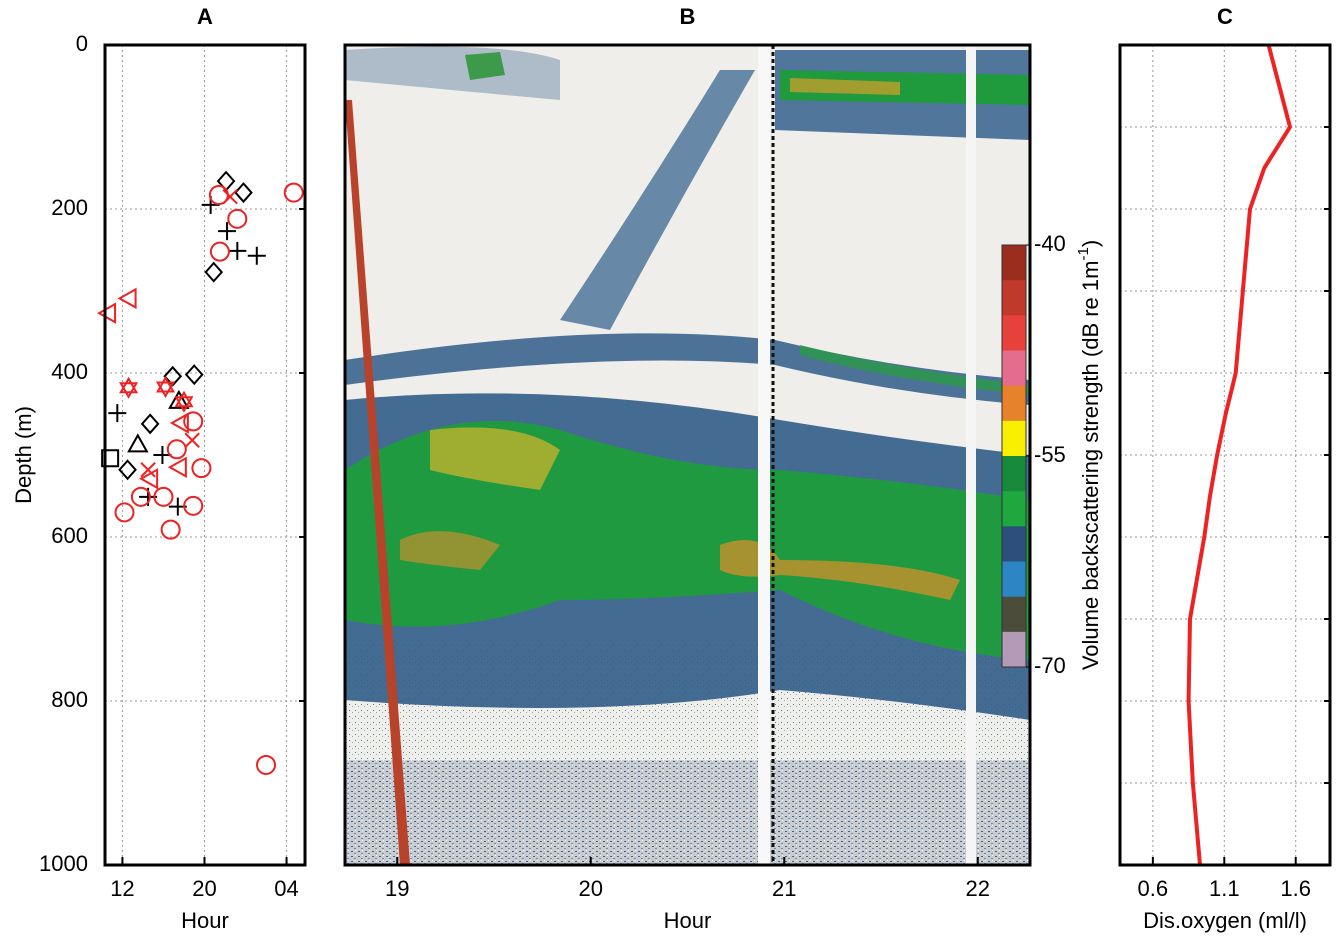 This screenshot has width=1339, height=936. I want to click on colorbar-tick-label: -70, so click(1050, 665).